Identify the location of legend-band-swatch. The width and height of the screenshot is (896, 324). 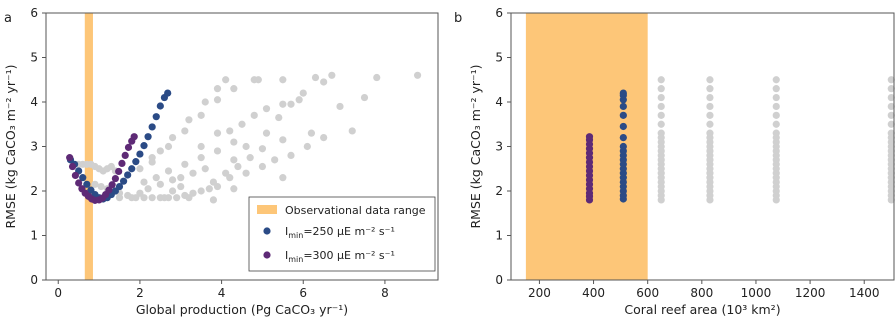
(267, 209).